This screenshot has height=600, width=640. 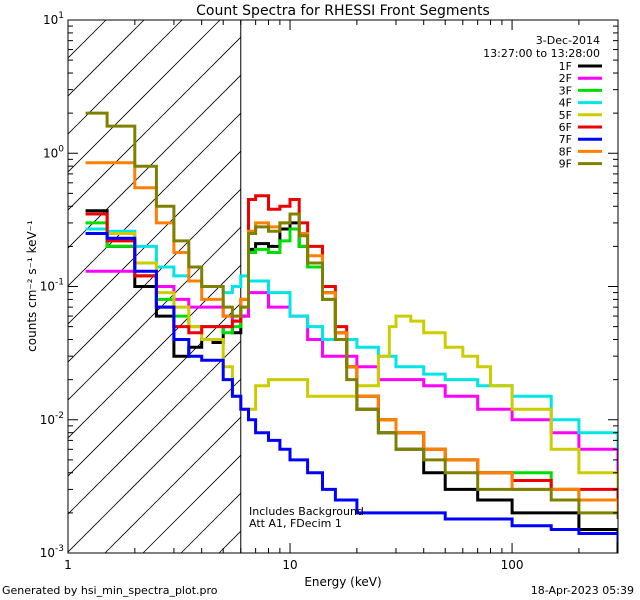 I want to click on legend-label-6F: 6F, so click(x=565, y=127).